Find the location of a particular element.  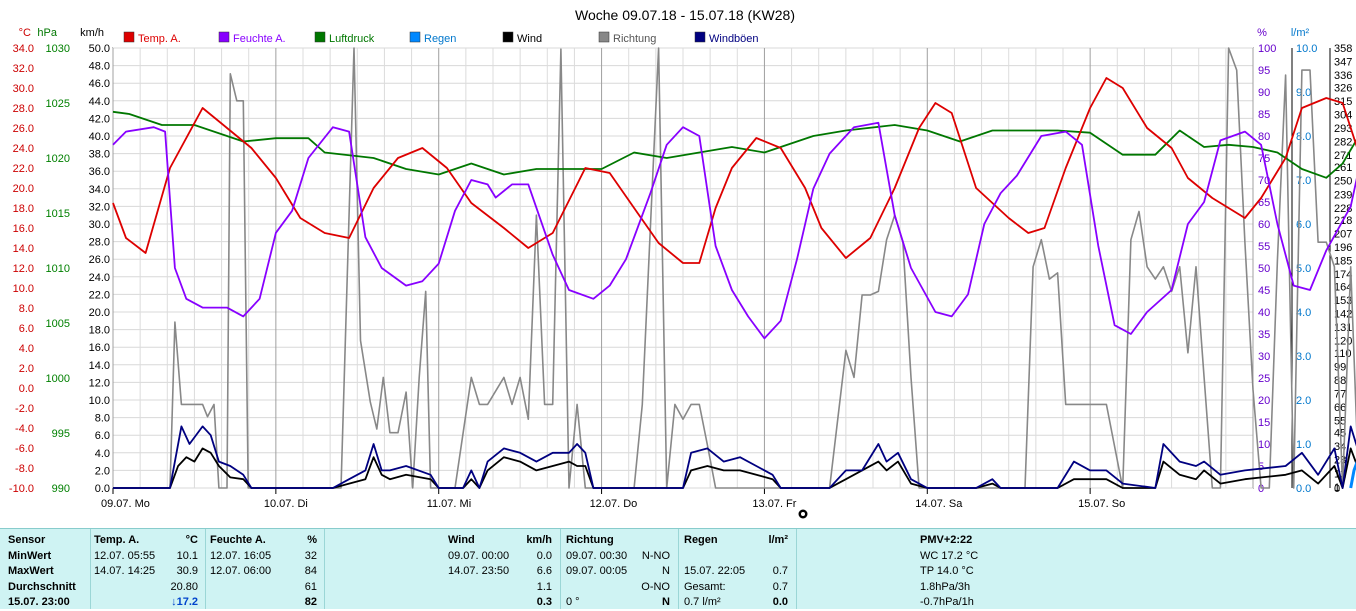

day-label: 14.07. Sa is located at coordinates (939, 504).